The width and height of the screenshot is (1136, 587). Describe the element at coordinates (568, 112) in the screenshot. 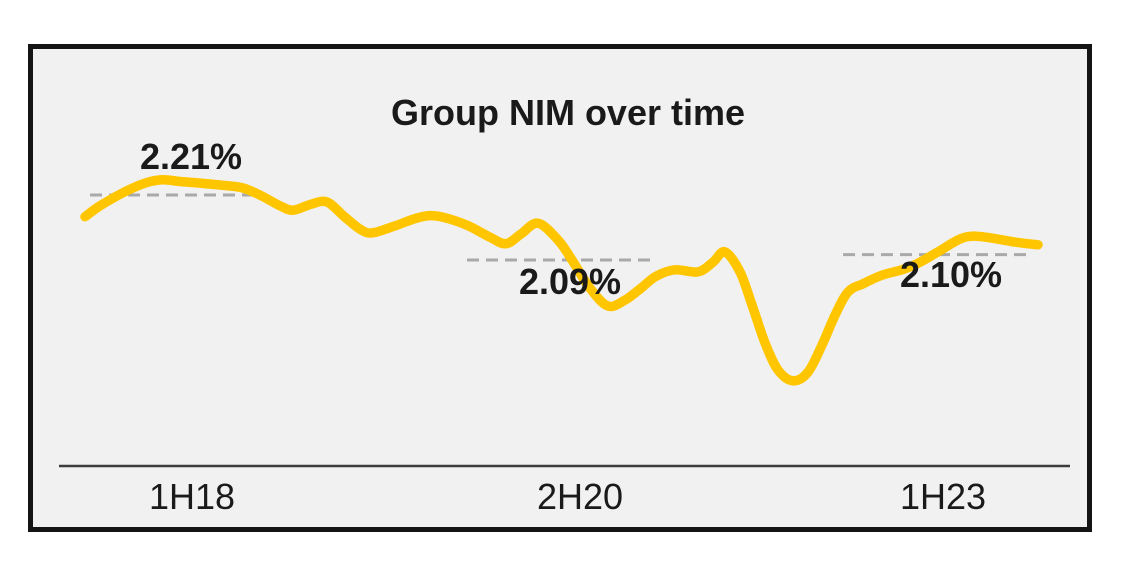

I see `chart-title: Group NIM over time` at that location.